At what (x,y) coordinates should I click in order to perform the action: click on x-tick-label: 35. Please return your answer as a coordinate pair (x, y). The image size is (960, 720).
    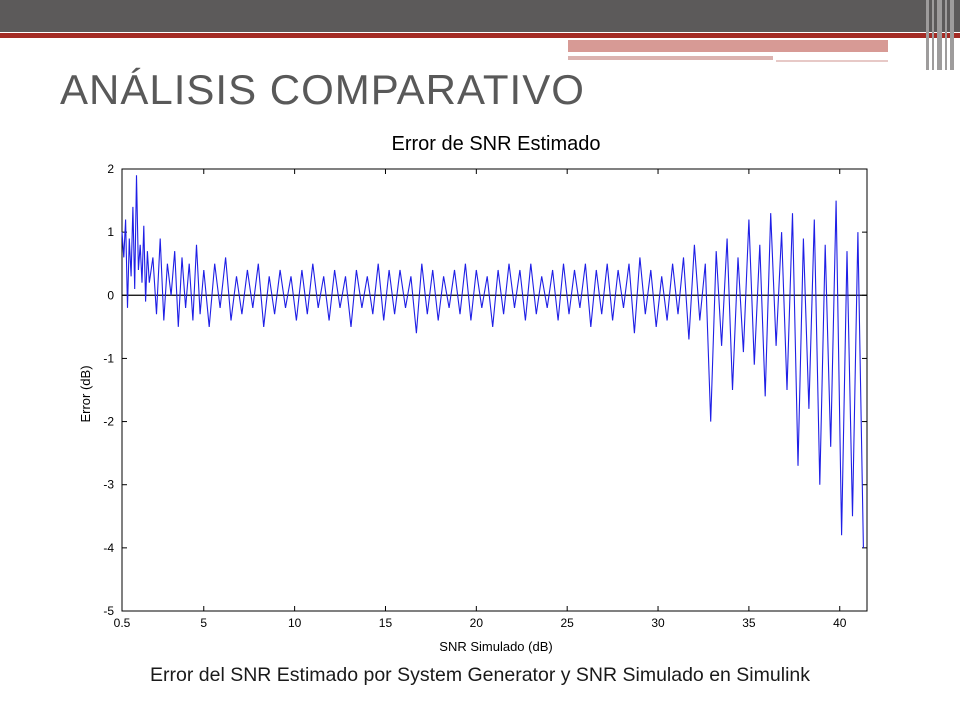
    Looking at the image, I should click on (749, 623).